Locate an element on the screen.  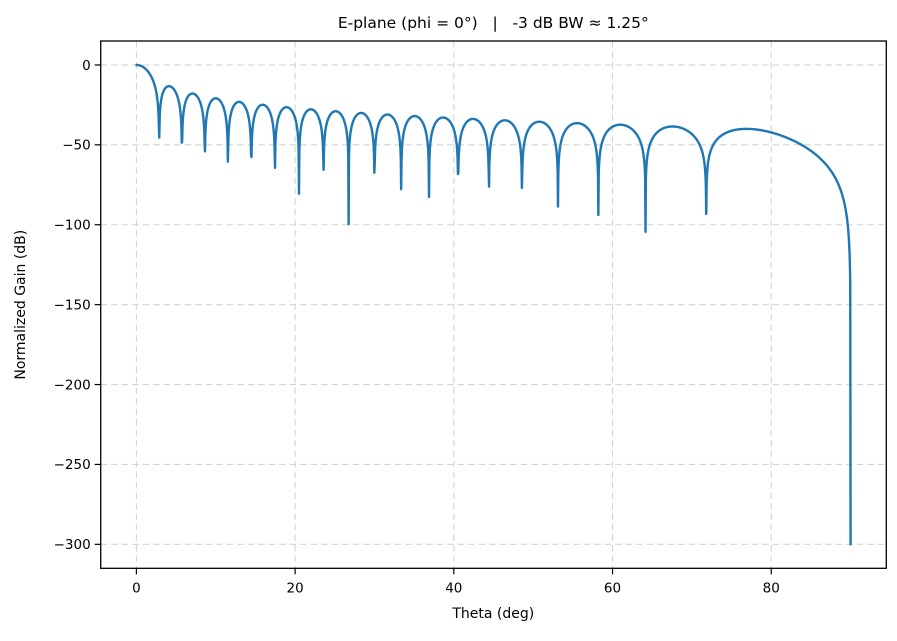
x-tick-label: 40 is located at coordinates (453, 588).